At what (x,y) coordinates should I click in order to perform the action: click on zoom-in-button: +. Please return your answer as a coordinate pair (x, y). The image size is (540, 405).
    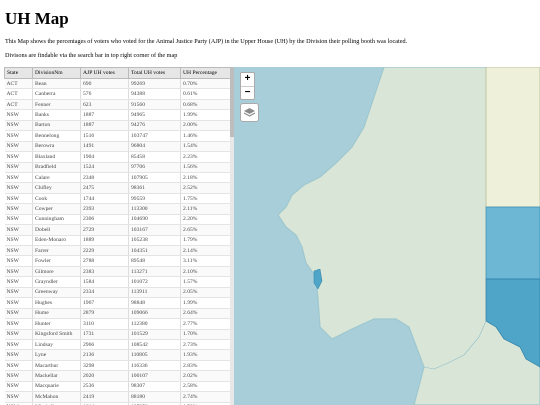
    Looking at the image, I should click on (247, 80).